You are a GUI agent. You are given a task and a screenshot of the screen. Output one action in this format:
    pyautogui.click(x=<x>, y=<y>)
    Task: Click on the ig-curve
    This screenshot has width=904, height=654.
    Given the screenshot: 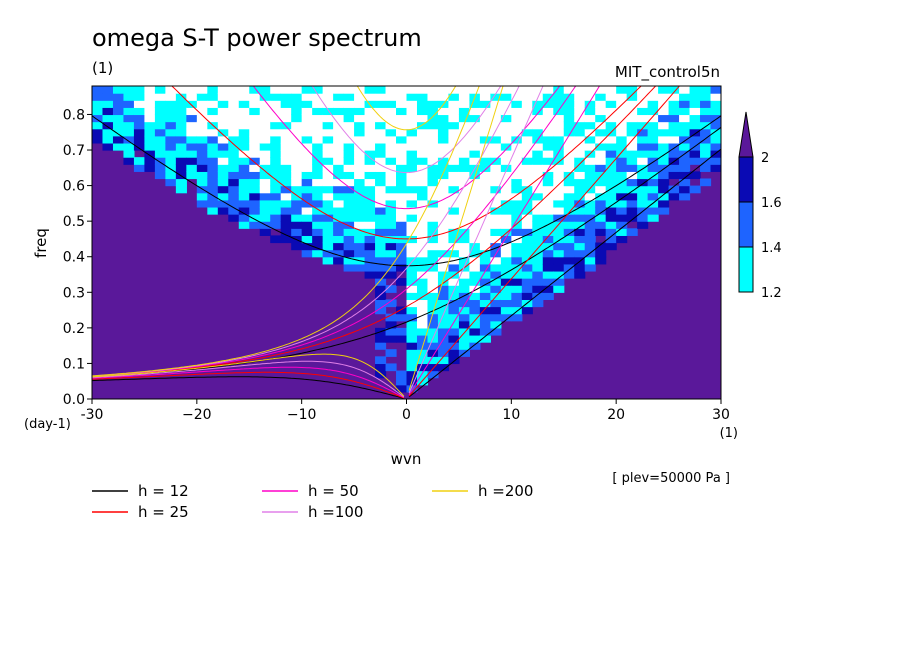 What is the action you would take?
    pyautogui.click(x=406, y=163)
    